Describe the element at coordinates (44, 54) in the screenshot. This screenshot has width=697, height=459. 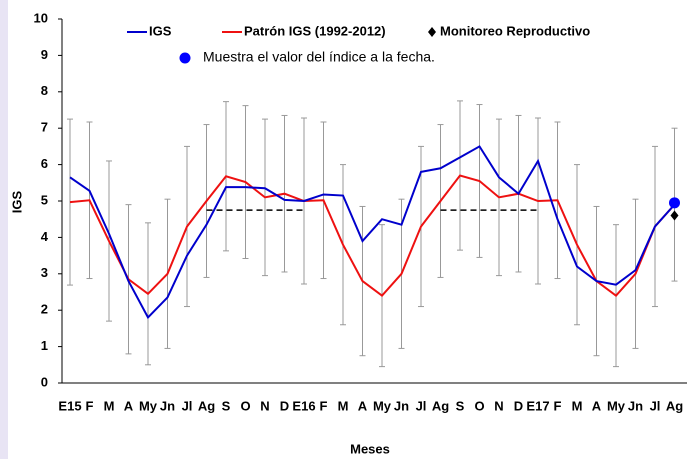
I see `y-tick-label: 9` at that location.